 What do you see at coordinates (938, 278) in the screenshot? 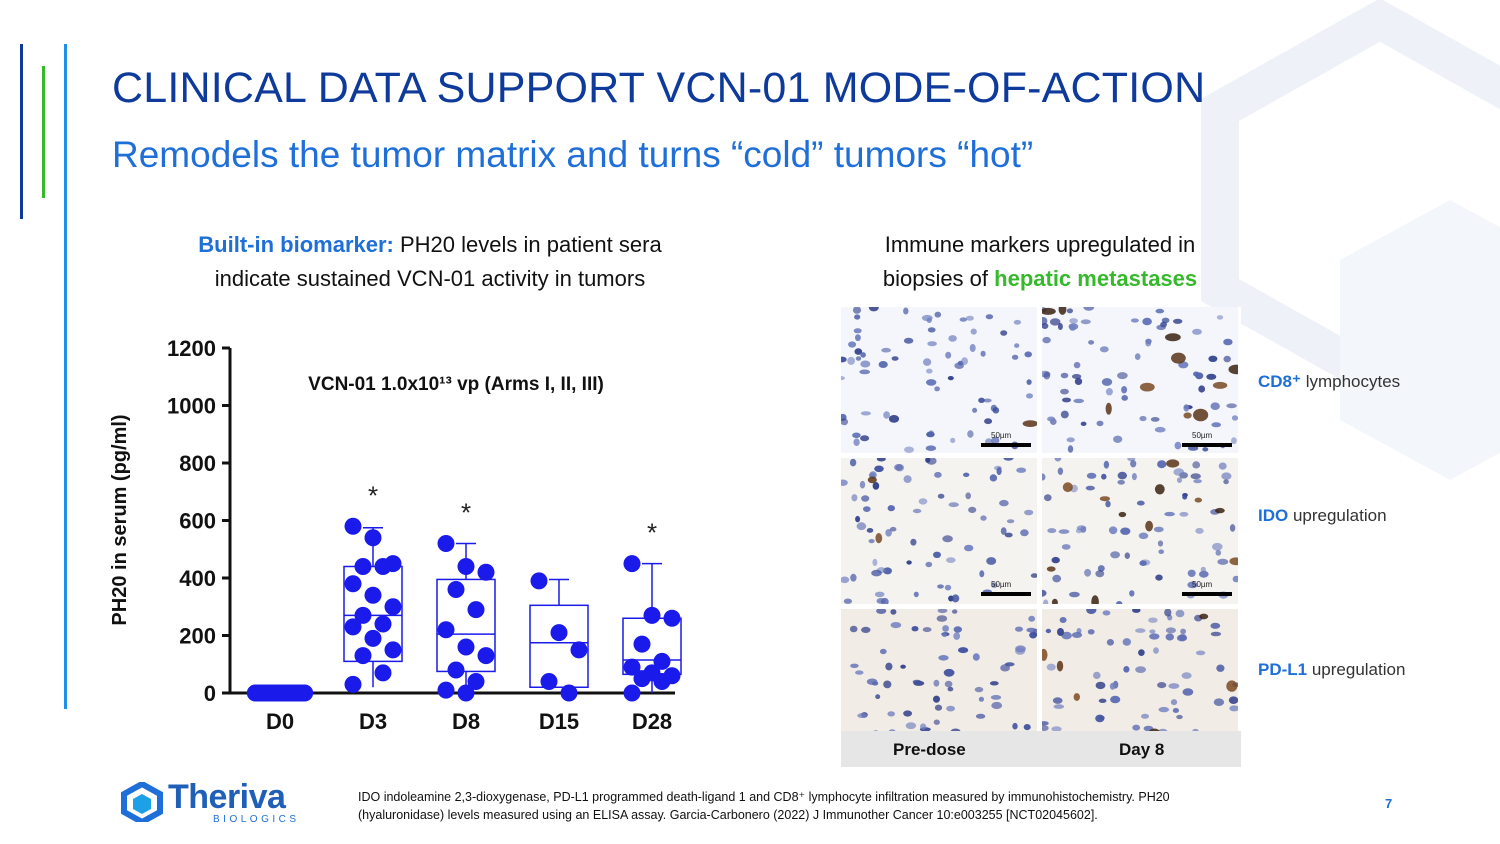
I see `micrograph-caption-prefix: biopsies of` at bounding box center [938, 278].